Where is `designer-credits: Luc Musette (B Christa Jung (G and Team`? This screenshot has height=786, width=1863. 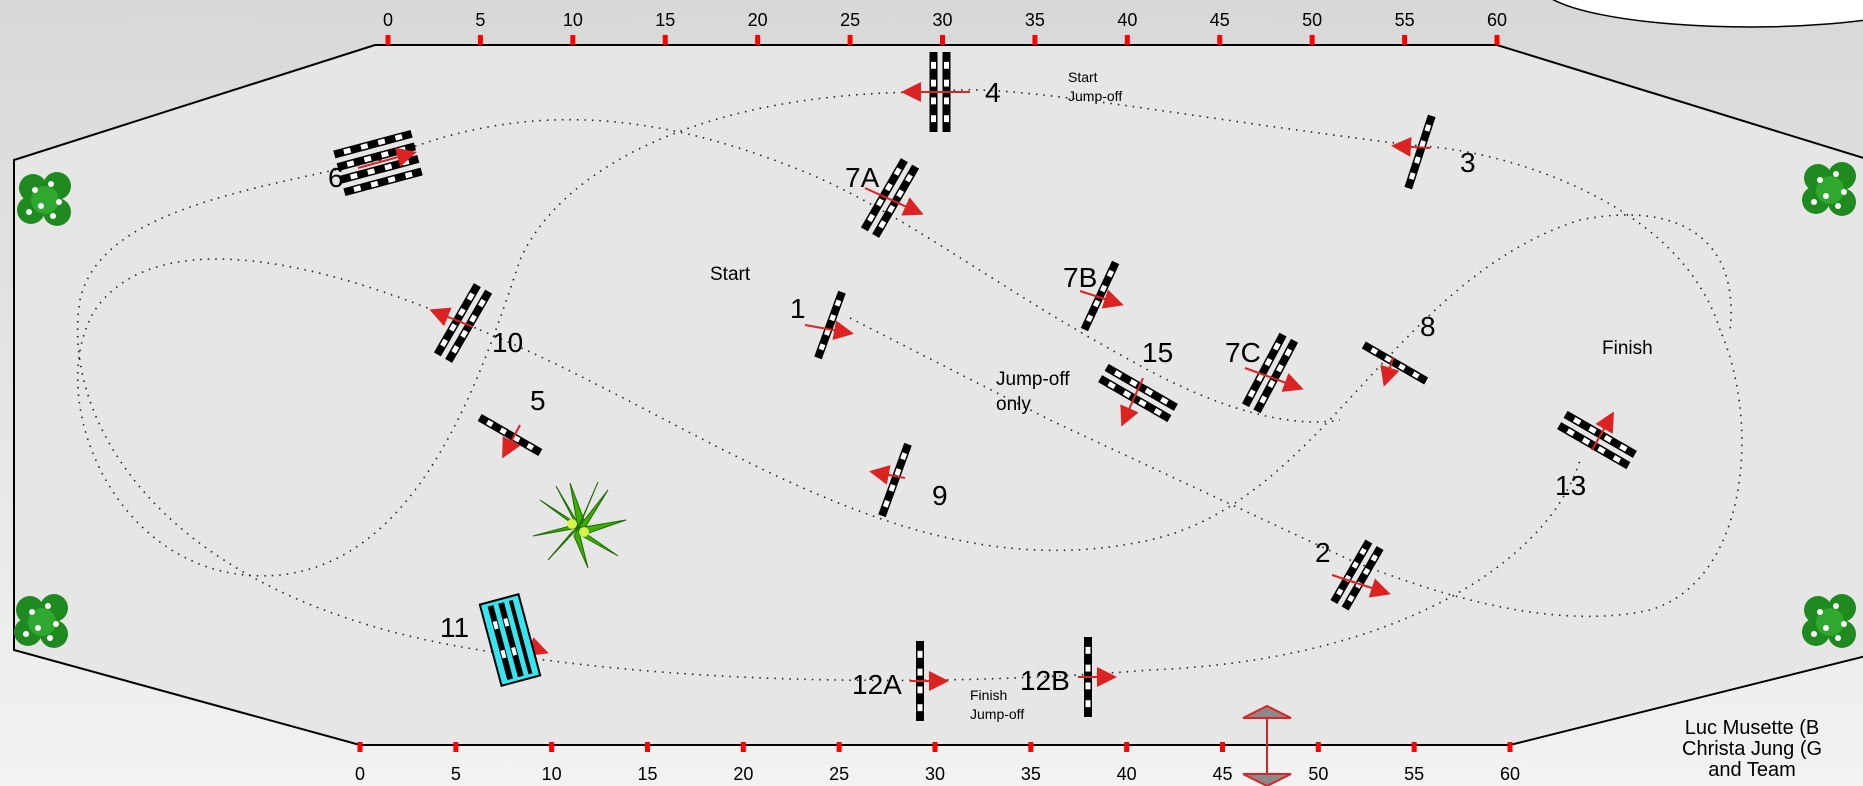
designer-credits: Luc Musette (B Christa Jung (G and Team is located at coordinates (1752, 749).